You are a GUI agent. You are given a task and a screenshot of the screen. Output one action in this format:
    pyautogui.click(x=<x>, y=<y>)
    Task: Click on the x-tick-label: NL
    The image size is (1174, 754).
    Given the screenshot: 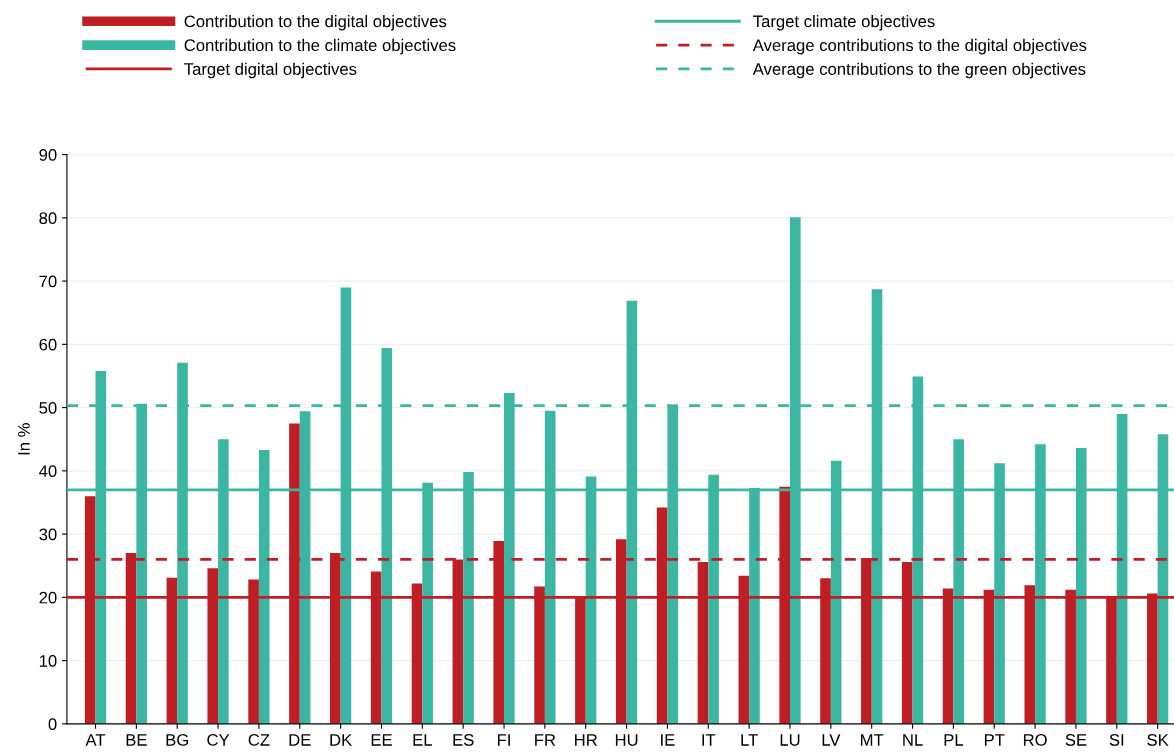 What is the action you would take?
    pyautogui.click(x=913, y=740)
    